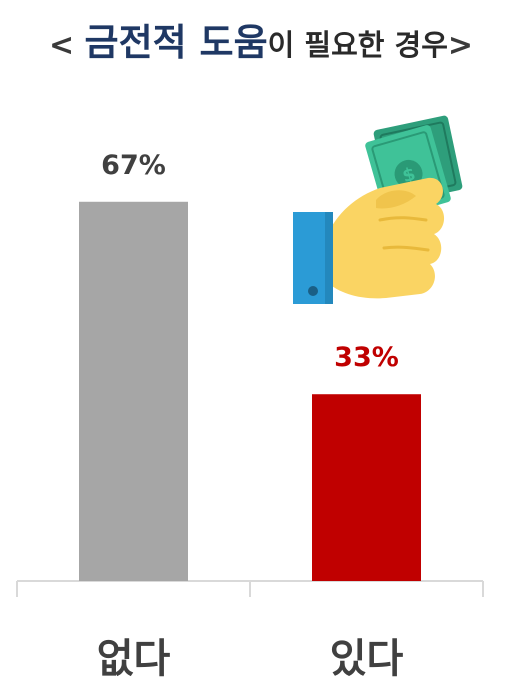 Image resolution: width=522 pixels, height=694 pixels. Describe the element at coordinates (367, 659) in the screenshot. I see `category-label-yes: 있다` at that location.